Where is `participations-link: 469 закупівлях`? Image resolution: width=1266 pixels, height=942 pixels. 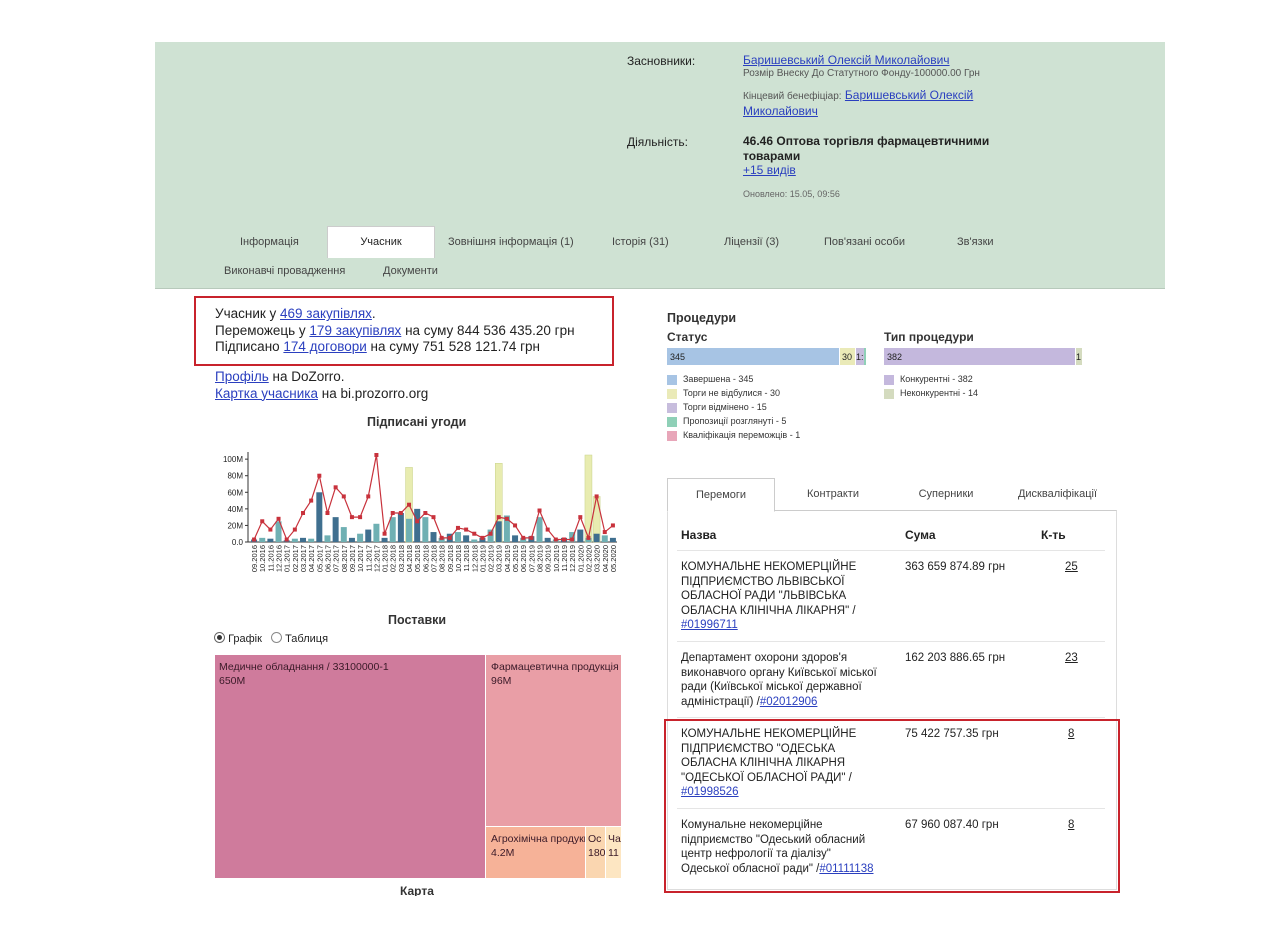 participations-link: 469 закупівлях is located at coordinates (326, 313).